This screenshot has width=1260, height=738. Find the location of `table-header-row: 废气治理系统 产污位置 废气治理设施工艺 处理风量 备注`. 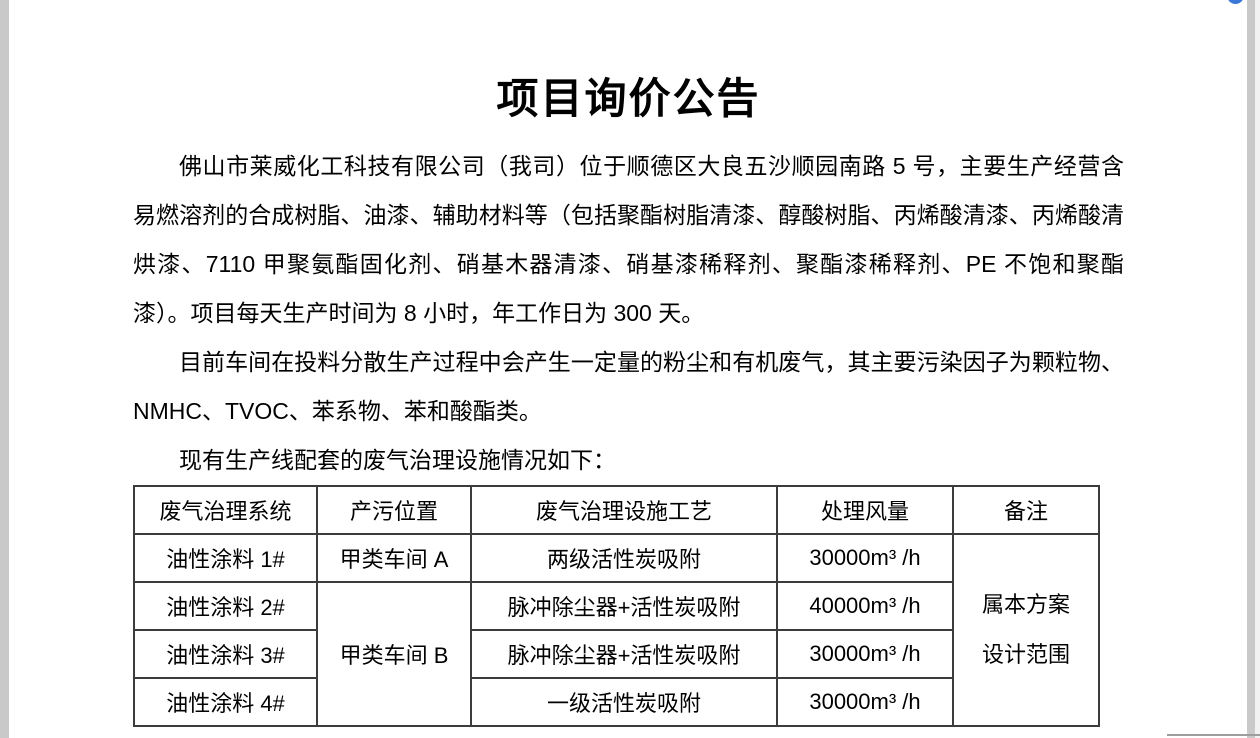

table-header-row: 废气治理系统 产污位置 废气治理设施工艺 处理风量 备注 is located at coordinates (616, 510).